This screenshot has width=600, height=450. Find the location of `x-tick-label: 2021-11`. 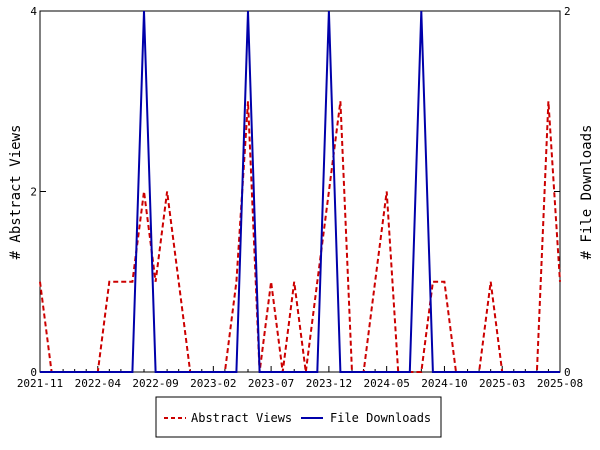

x-tick-label: 2021-11 is located at coordinates (40, 383).